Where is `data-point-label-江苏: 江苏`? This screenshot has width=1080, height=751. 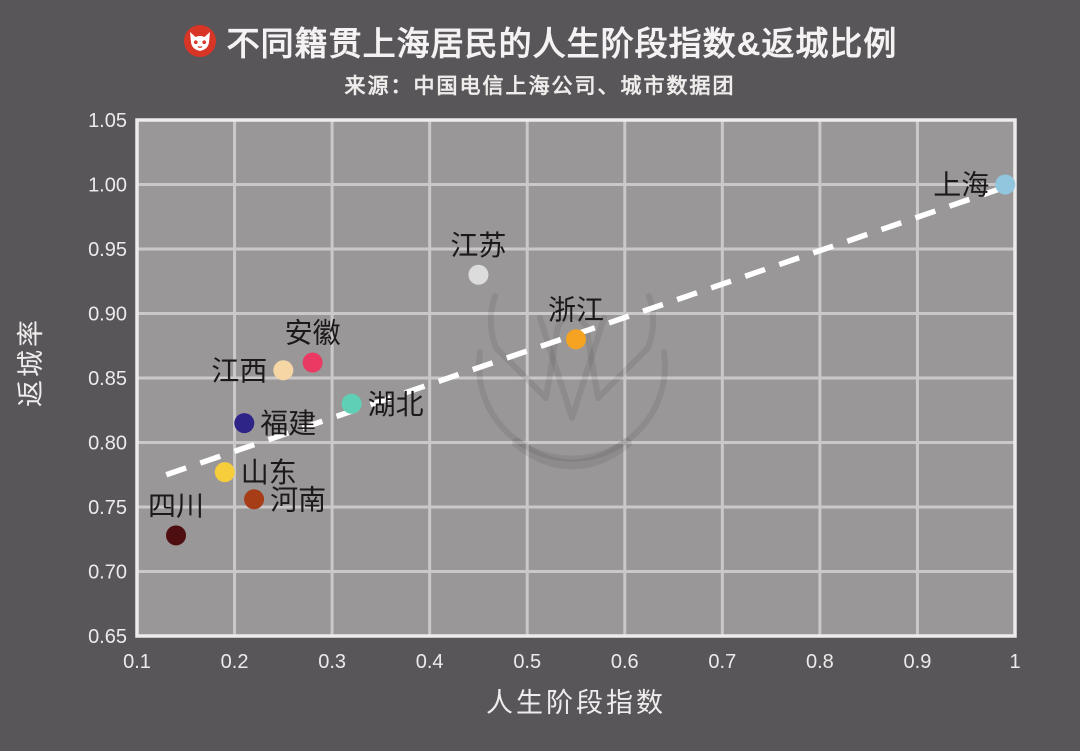
data-point-label-江苏: 江苏 is located at coordinates (478, 245).